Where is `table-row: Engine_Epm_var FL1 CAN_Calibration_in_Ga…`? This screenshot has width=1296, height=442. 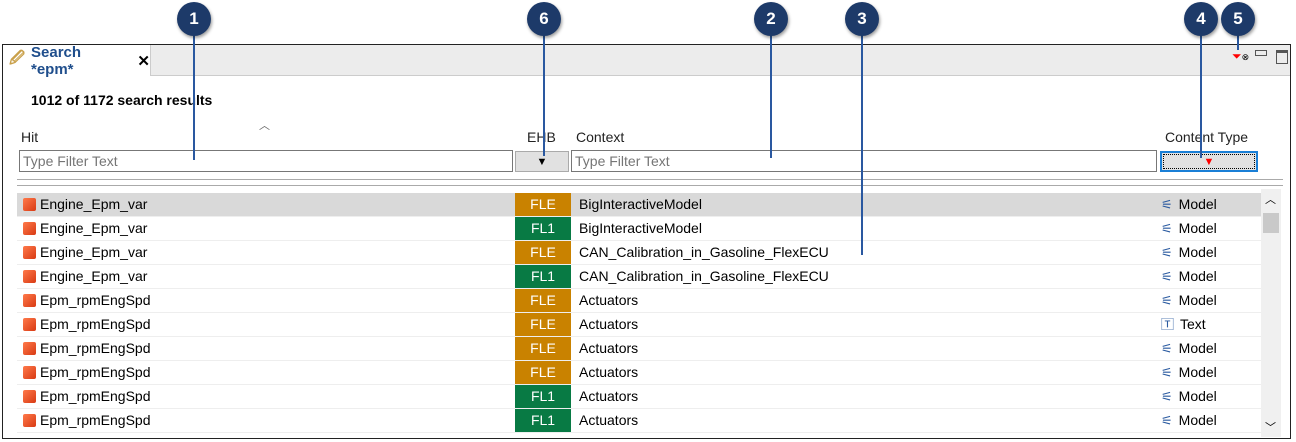
table-row: Engine_Epm_var FL1 CAN_Calibration_in_Ga… is located at coordinates (639, 277).